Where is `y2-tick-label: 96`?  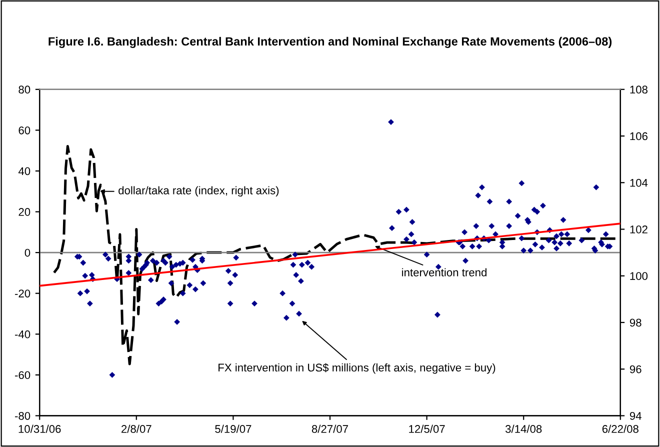 y2-tick-label: 96 is located at coordinates (636, 369).